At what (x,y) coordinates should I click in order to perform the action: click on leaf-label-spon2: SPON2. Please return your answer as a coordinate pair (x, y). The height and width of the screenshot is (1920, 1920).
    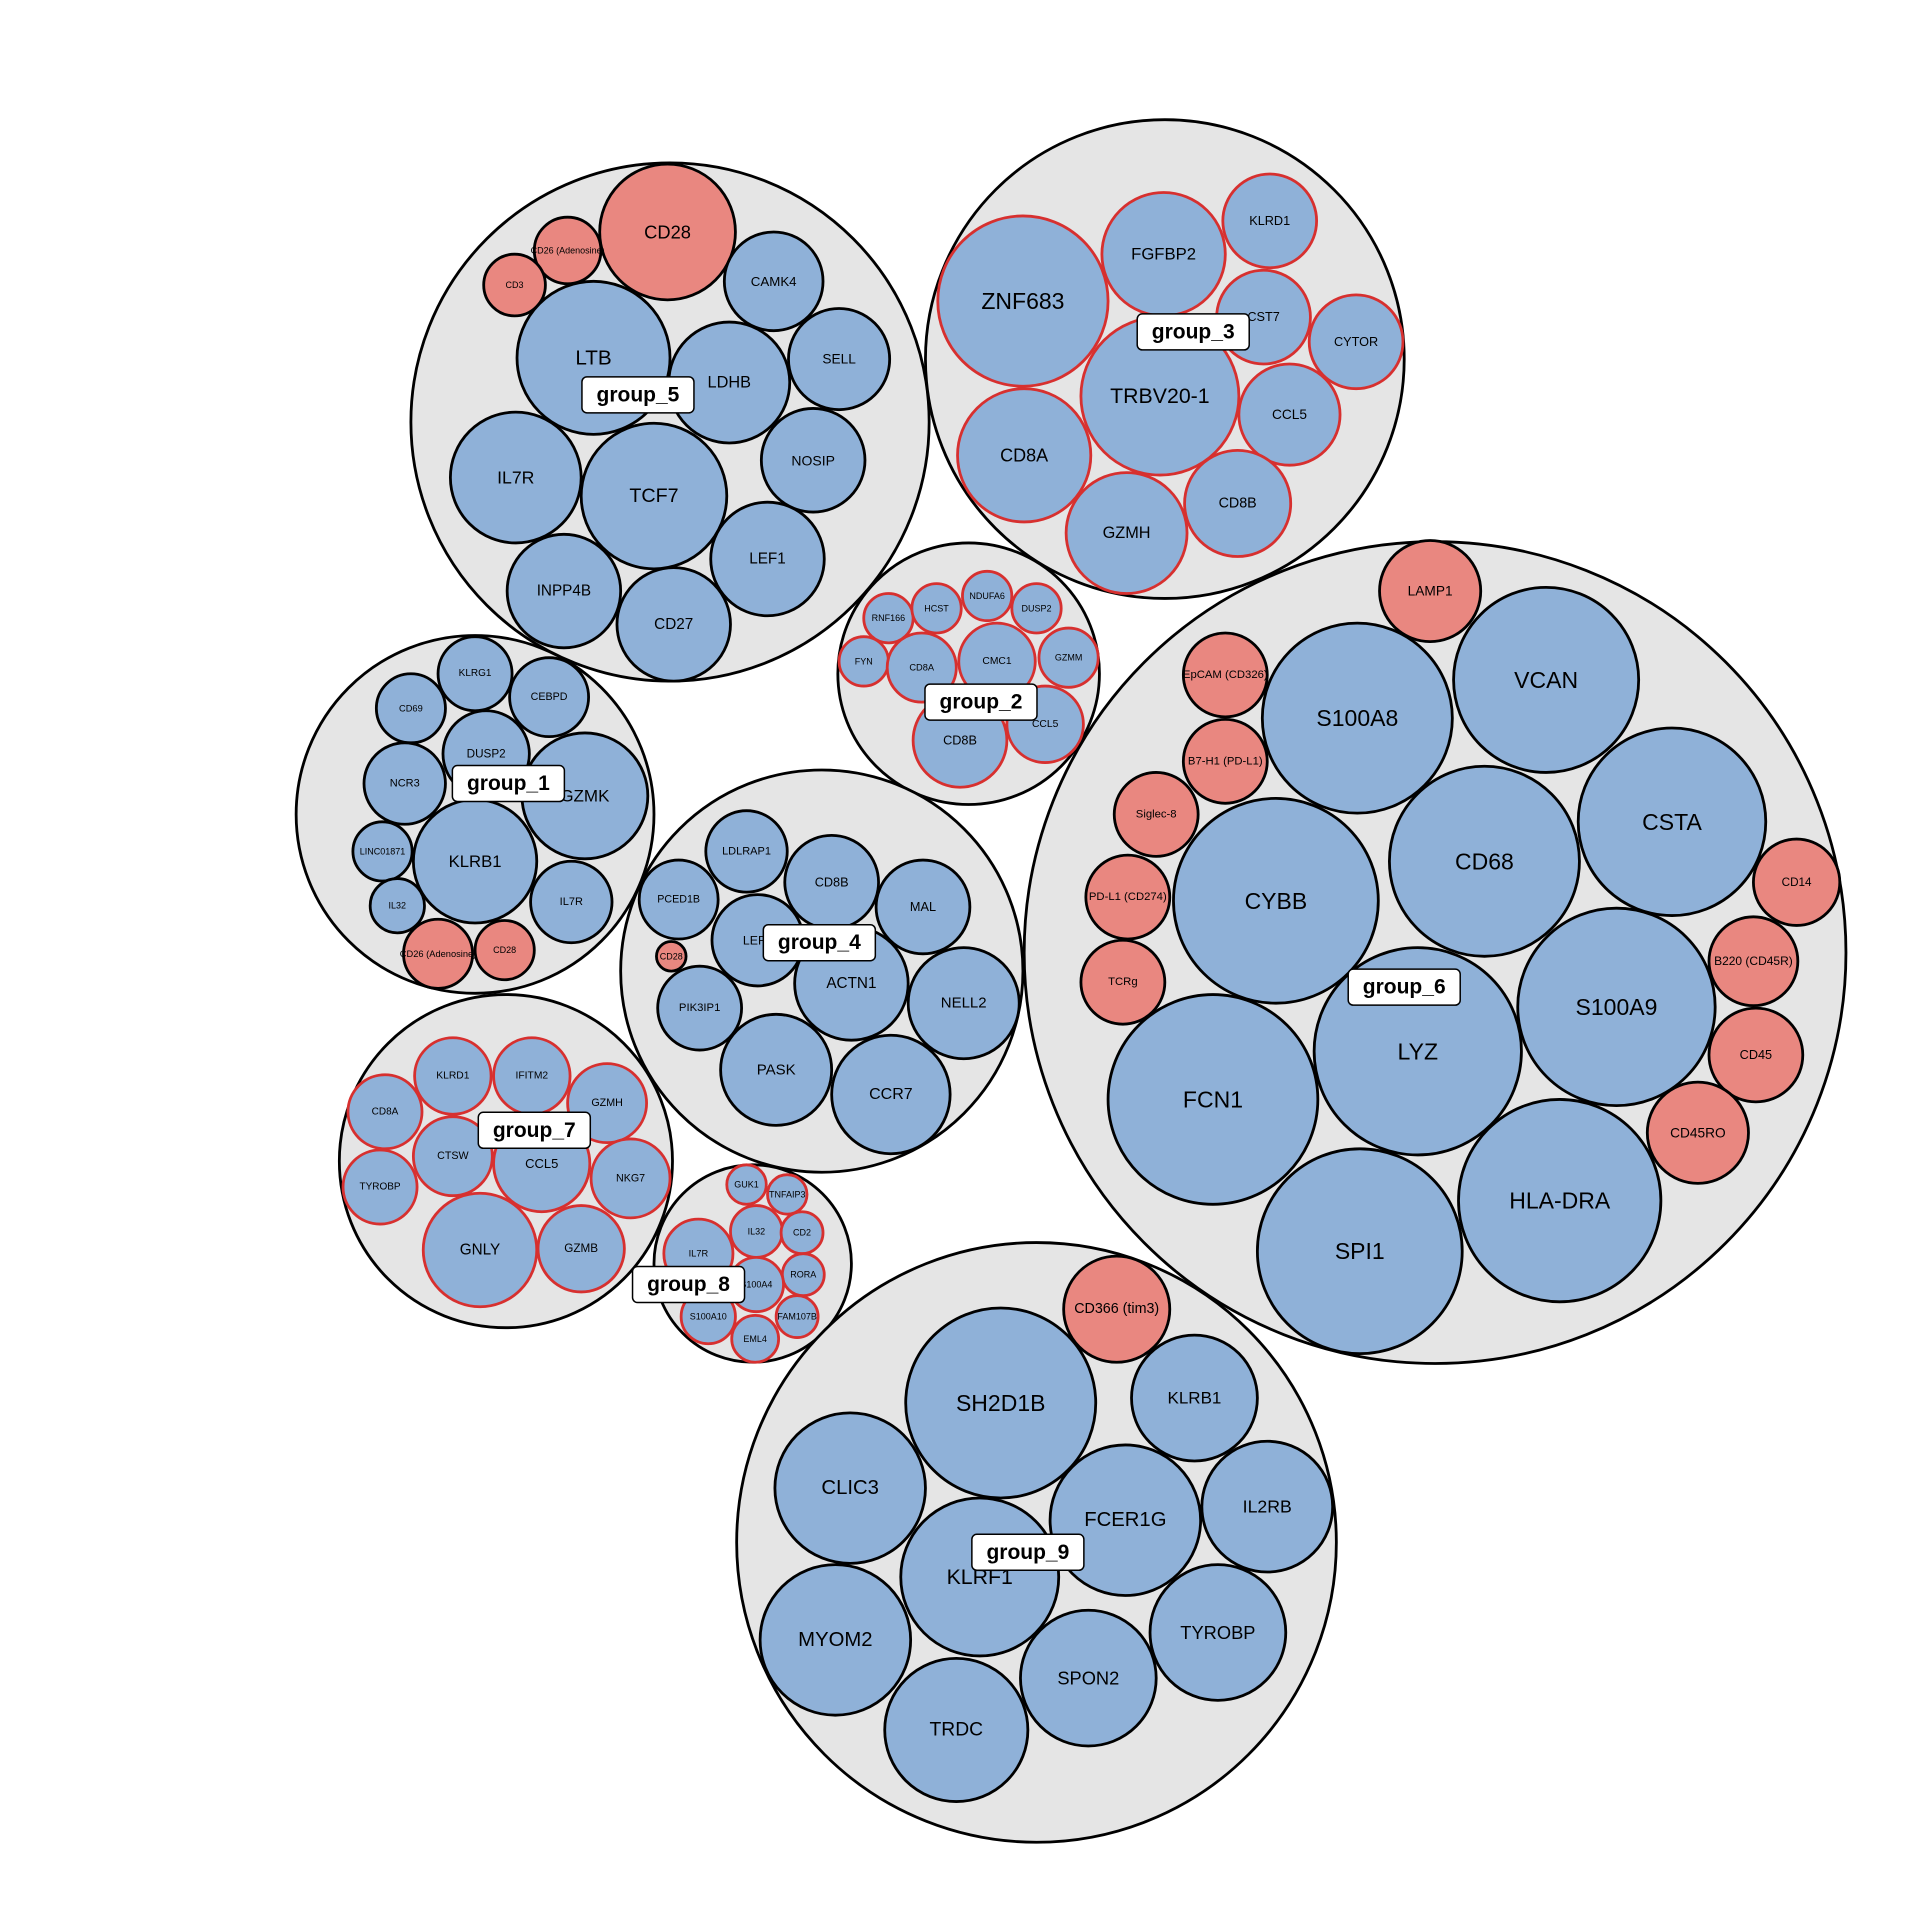
    Looking at the image, I should click on (1088, 1678).